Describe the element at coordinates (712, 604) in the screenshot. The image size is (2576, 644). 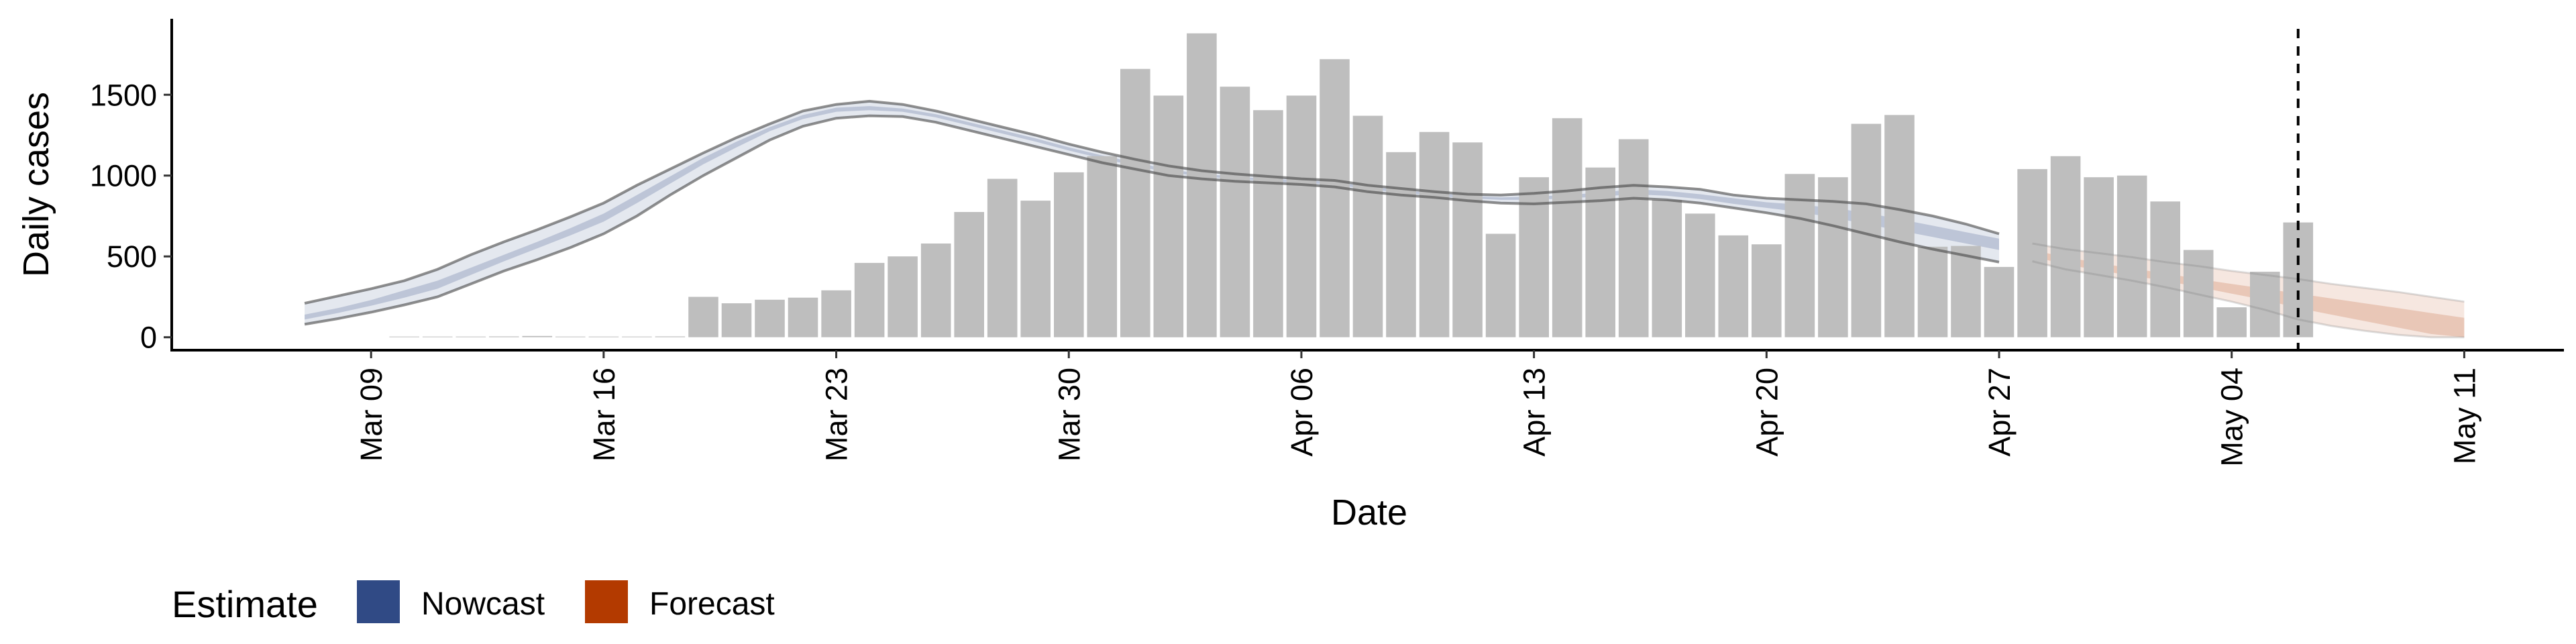
I see `legend-label-forecast: Forecast` at that location.